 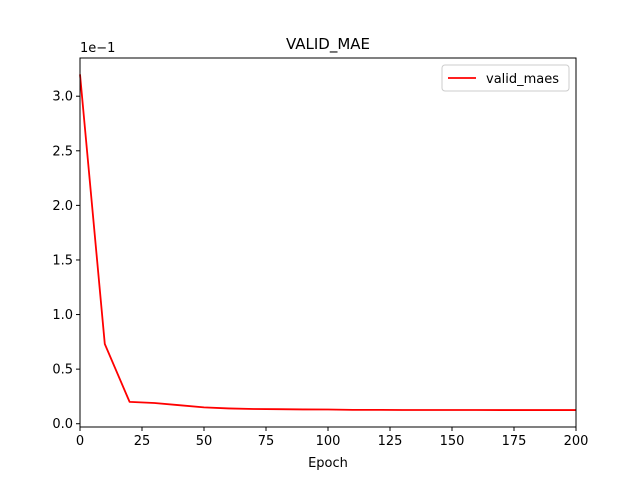 I want to click on x-tick-label: 175, so click(x=514, y=441).